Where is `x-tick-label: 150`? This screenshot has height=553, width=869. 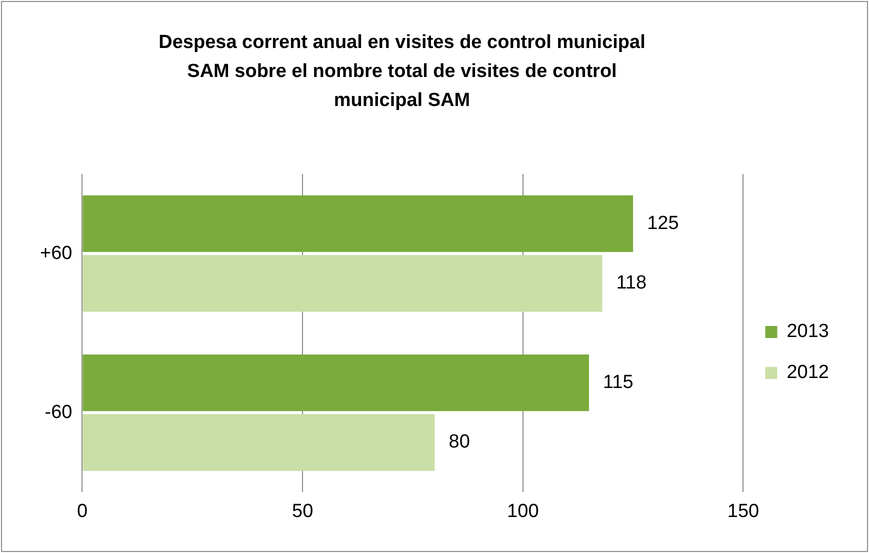 x-tick-label: 150 is located at coordinates (743, 511).